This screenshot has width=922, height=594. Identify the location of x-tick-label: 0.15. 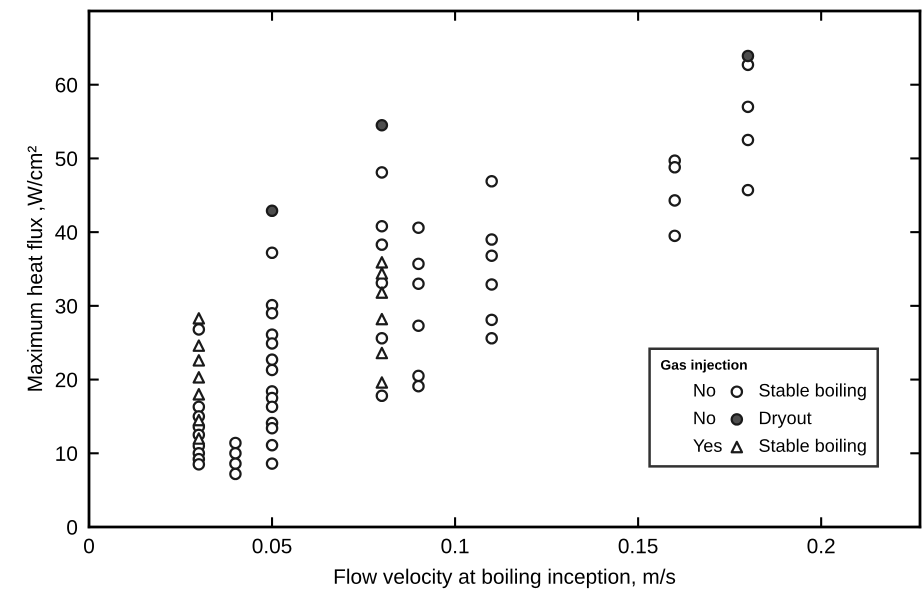
(638, 546).